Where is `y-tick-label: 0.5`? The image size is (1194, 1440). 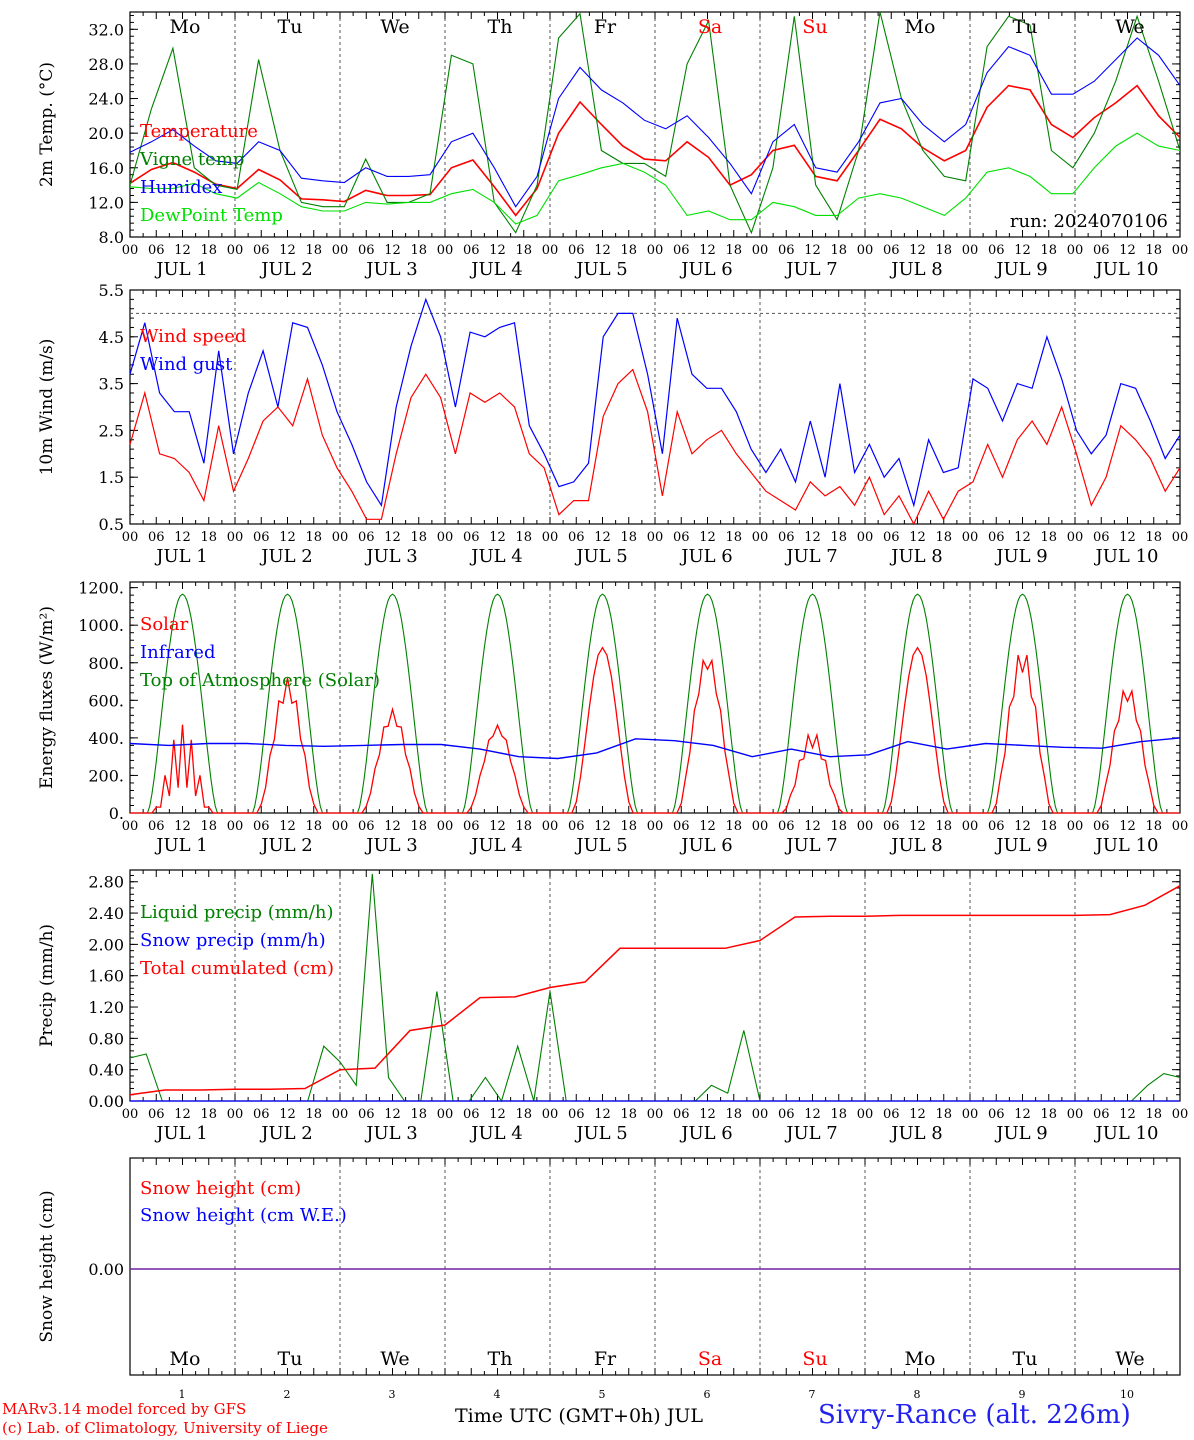 y-tick-label: 0.5 is located at coordinates (111, 524).